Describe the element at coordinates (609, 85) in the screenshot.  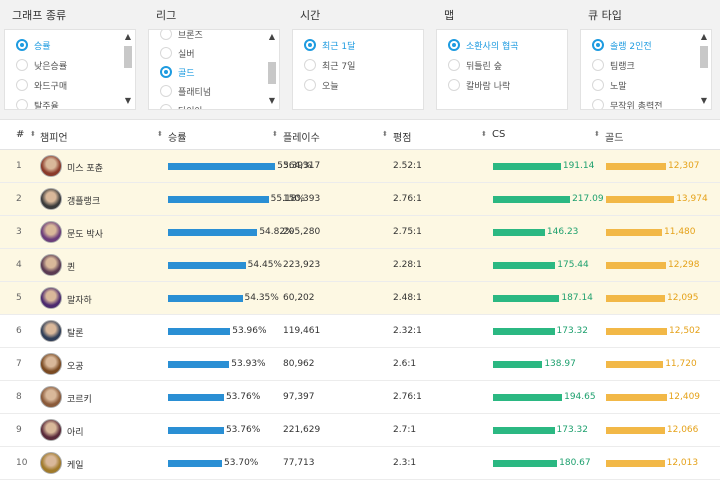
I see `filter-option: 노말` at that location.